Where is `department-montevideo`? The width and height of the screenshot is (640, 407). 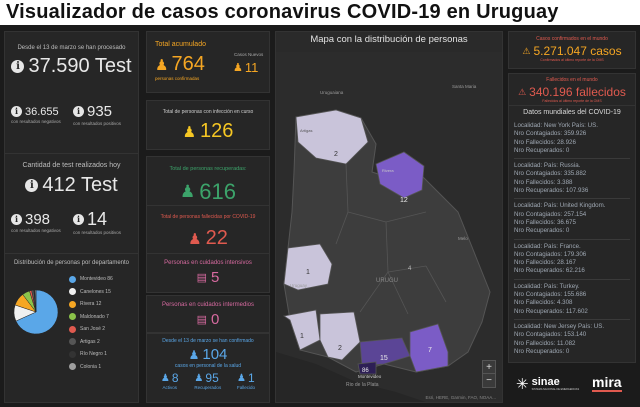
department-montevideo is located at coordinates (367, 368).